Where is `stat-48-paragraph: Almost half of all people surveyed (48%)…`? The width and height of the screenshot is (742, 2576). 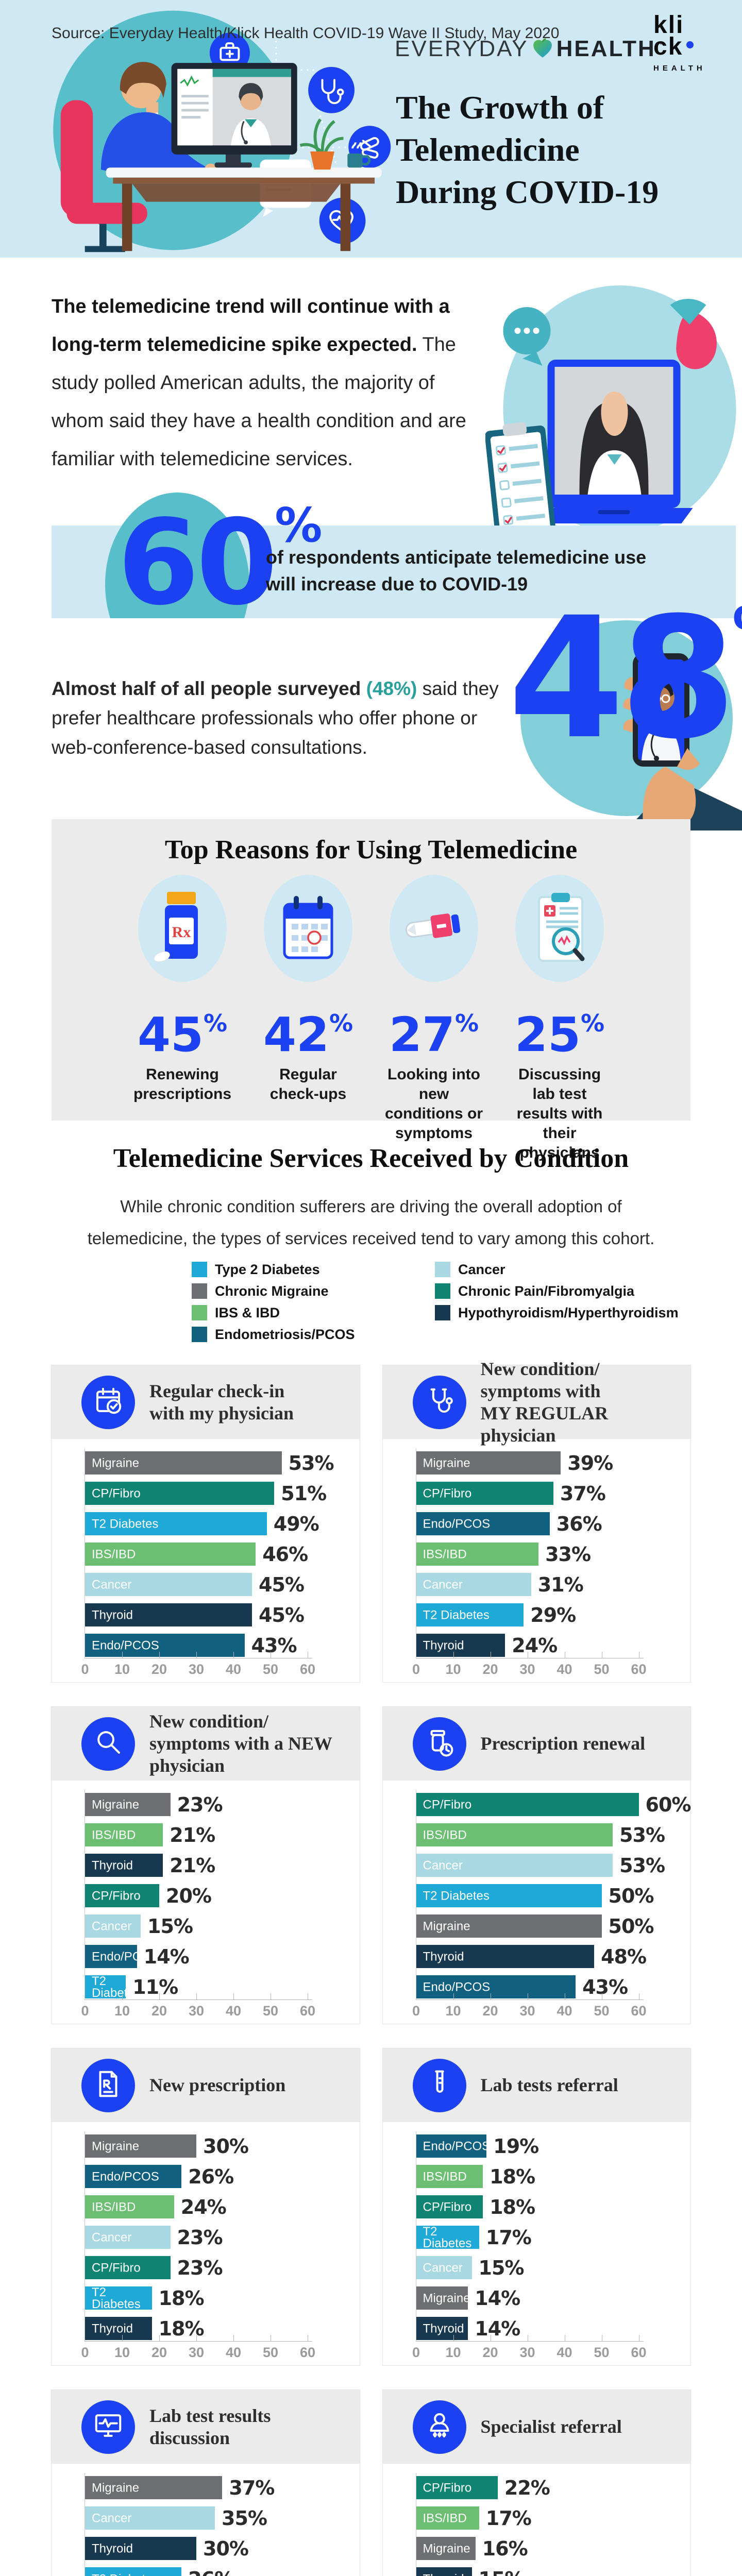
stat-48-paragraph: Almost half of all people surveyed (48%)… is located at coordinates (278, 718).